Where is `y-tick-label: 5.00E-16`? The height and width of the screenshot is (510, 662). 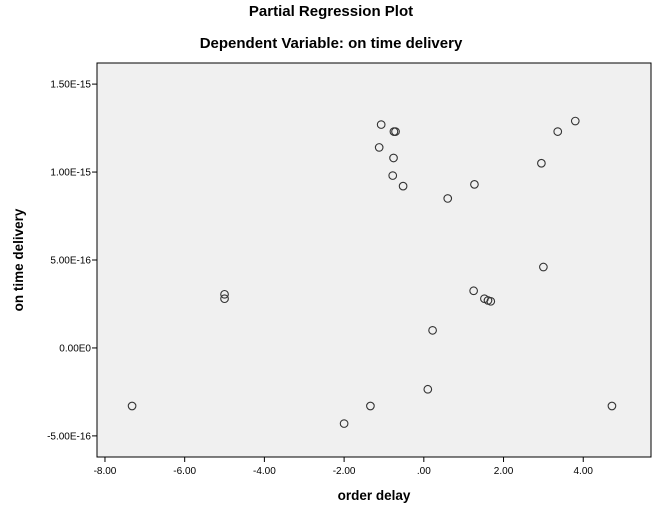
y-tick-label: 5.00E-16 is located at coordinates (70, 261).